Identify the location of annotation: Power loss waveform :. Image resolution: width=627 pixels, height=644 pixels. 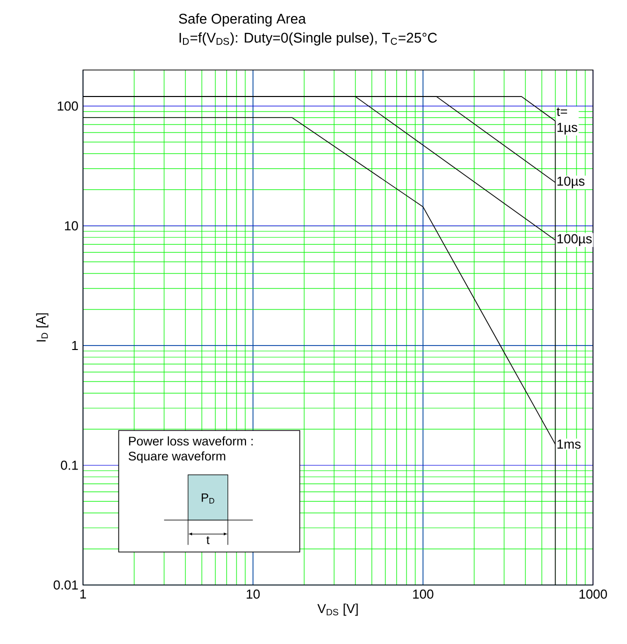
(191, 441).